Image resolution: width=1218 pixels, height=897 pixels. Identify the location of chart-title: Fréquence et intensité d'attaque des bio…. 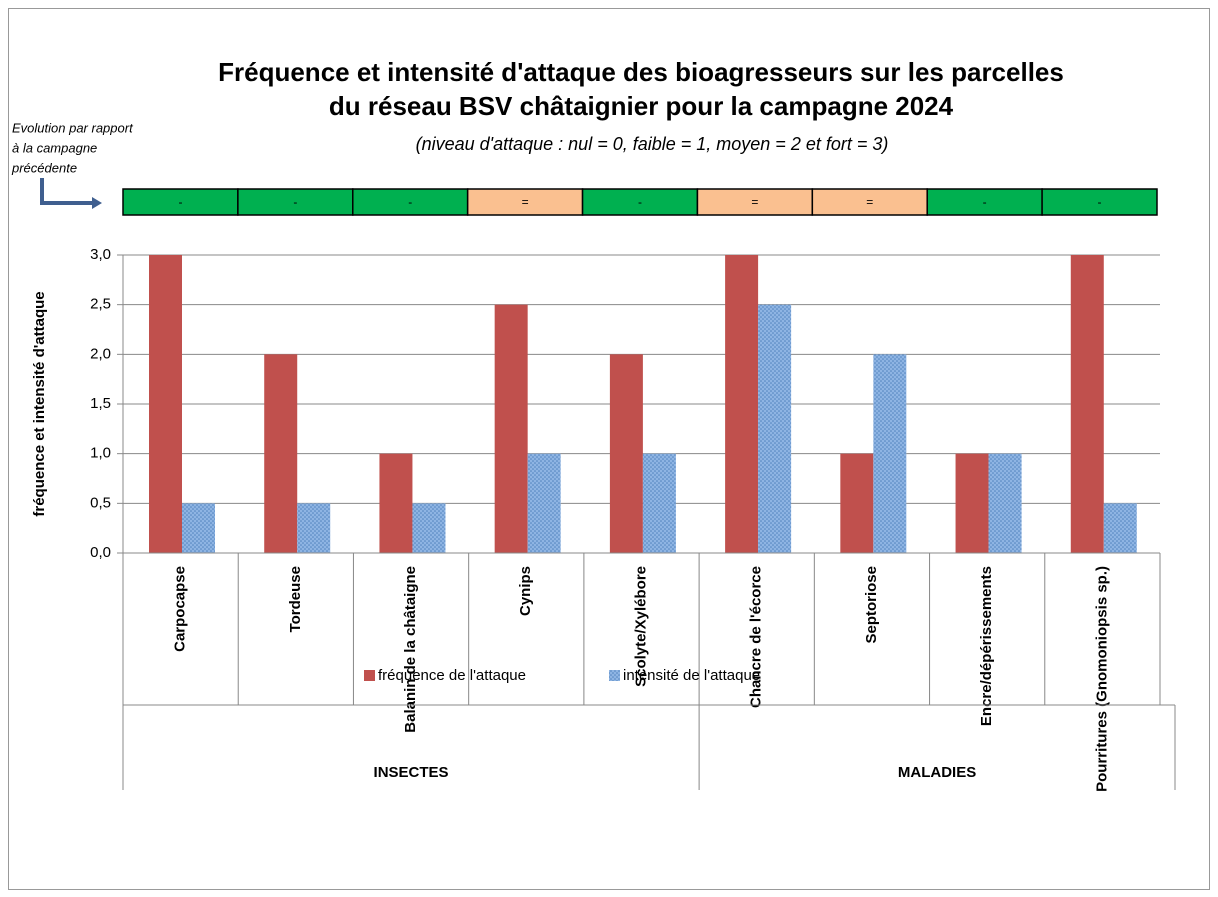
(641, 72).